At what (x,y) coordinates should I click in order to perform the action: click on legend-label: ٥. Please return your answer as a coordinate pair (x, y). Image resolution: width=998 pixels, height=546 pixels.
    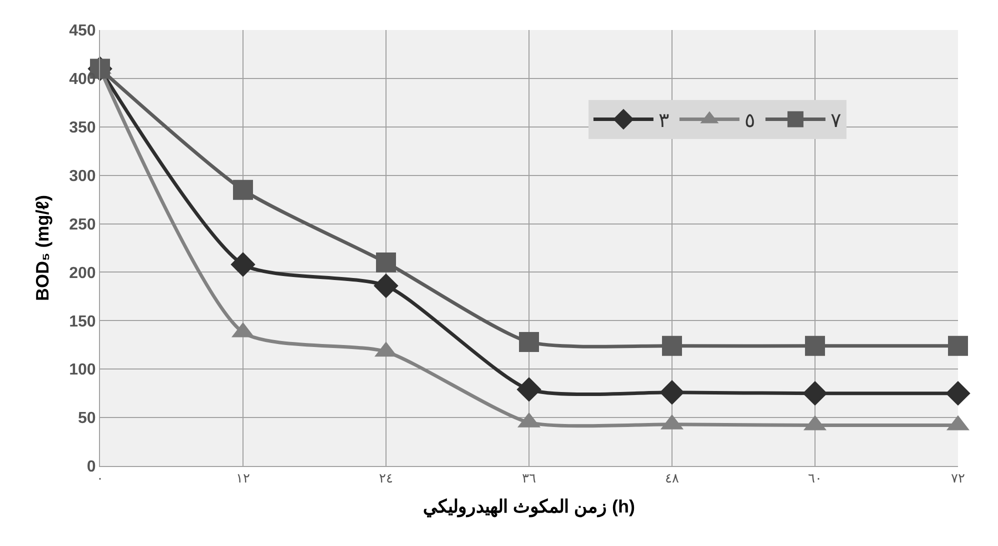
    Looking at the image, I should click on (750, 121).